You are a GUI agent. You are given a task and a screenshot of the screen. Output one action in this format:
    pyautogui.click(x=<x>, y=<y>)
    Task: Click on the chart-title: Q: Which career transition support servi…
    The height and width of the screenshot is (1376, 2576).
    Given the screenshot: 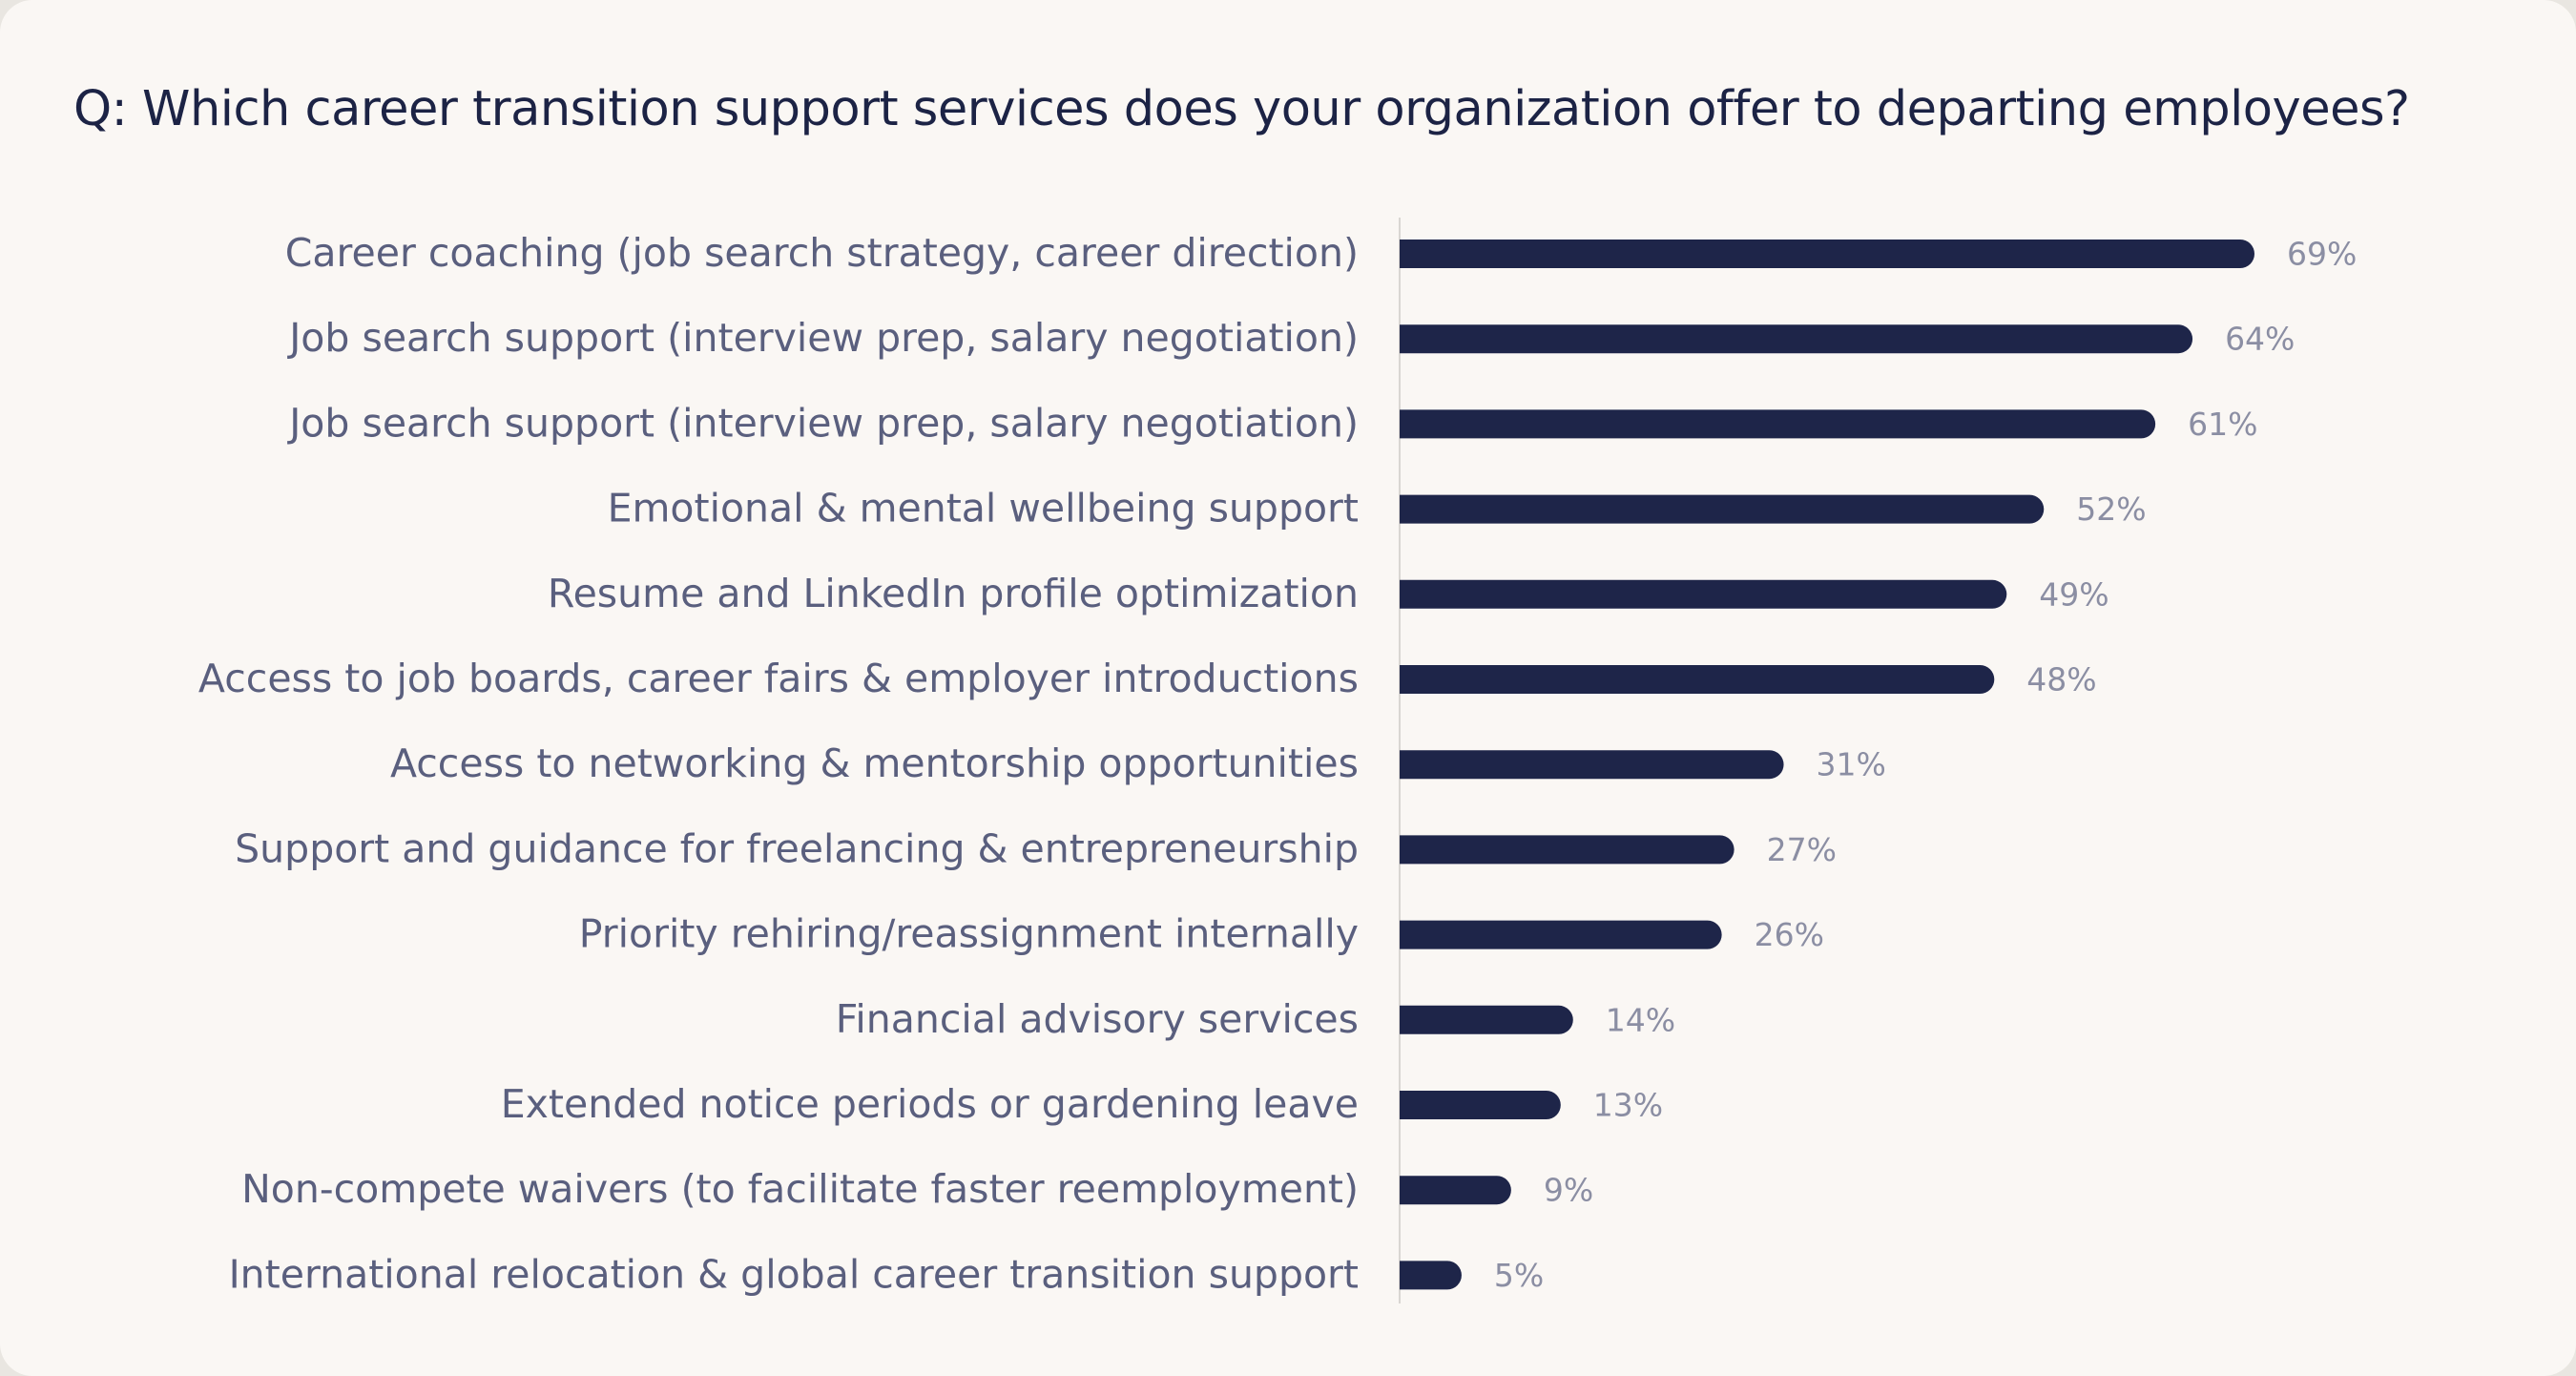 What is the action you would take?
    pyautogui.click(x=1241, y=109)
    